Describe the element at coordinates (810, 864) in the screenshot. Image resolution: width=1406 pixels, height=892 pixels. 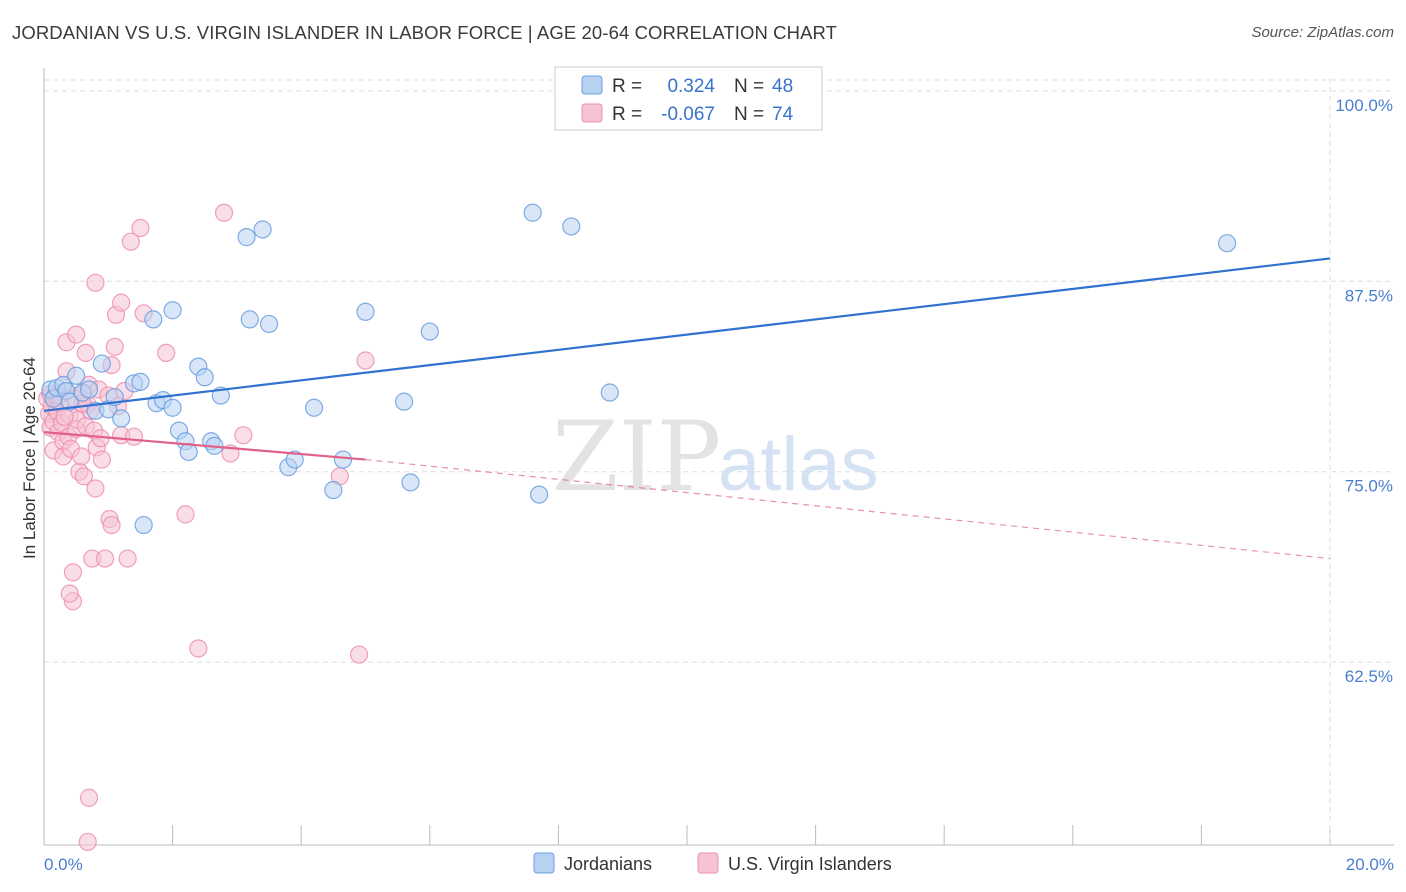
I see `bottom-legend-label-virgin-islanders: U.S. Virgin Islanders` at that location.